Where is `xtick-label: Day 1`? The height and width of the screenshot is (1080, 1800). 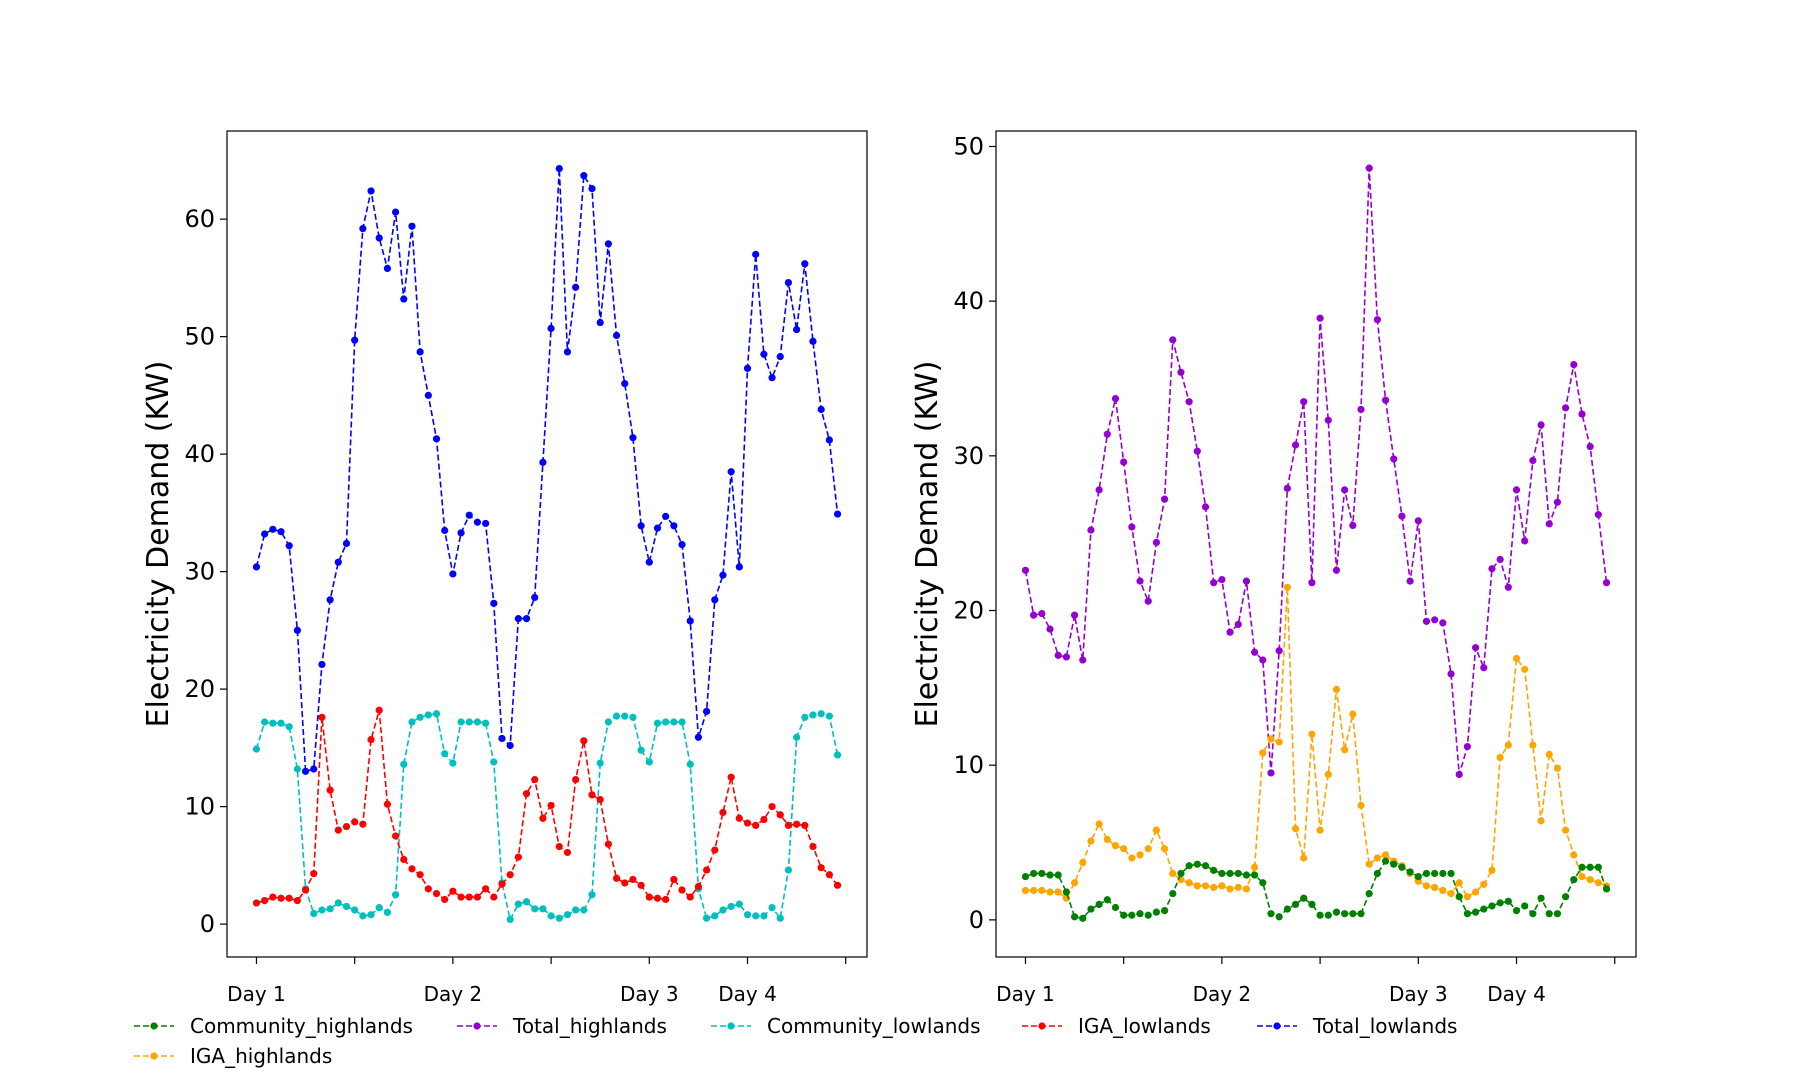
xtick-label: Day 1 is located at coordinates (256, 994).